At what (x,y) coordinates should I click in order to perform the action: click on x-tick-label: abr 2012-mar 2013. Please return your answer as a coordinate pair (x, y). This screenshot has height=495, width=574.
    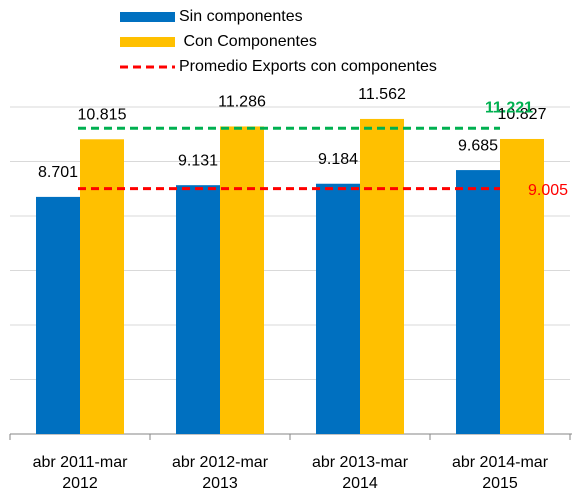
    Looking at the image, I should click on (220, 473).